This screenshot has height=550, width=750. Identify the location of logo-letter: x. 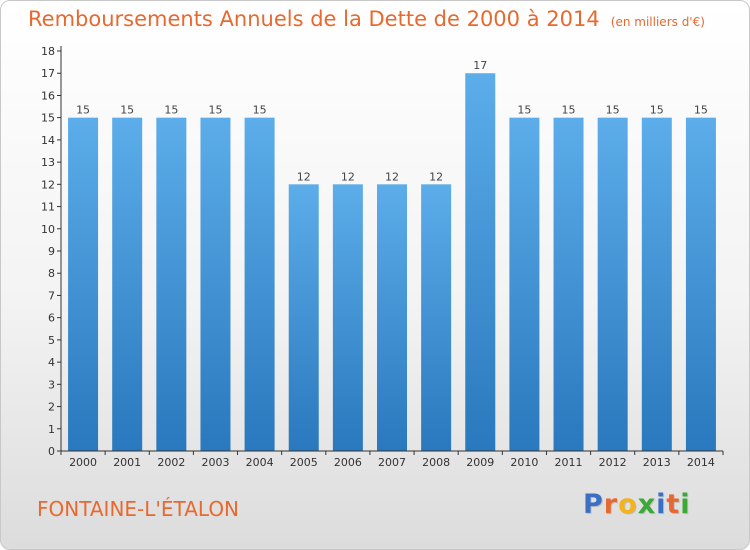
(647, 504).